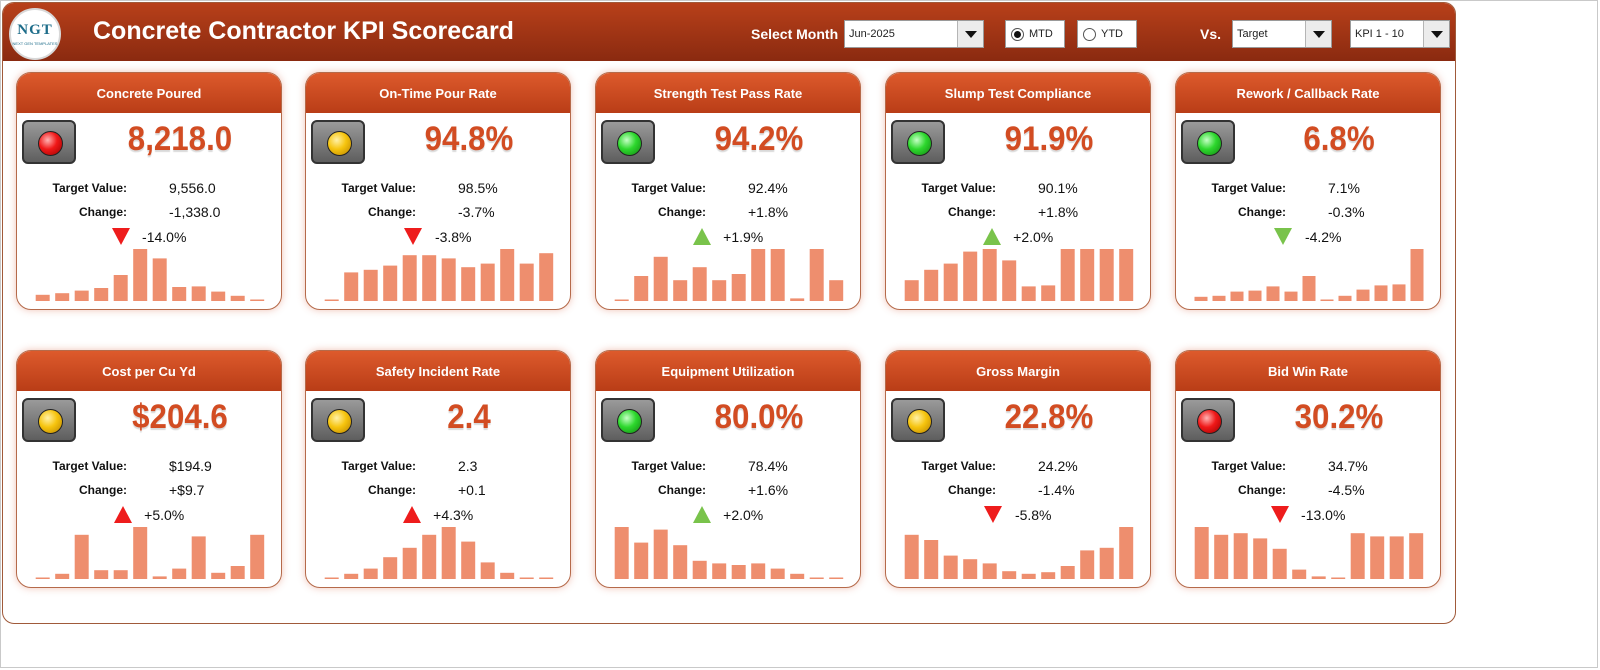  I want to click on vs-dropdown: Target, so click(1282, 34).